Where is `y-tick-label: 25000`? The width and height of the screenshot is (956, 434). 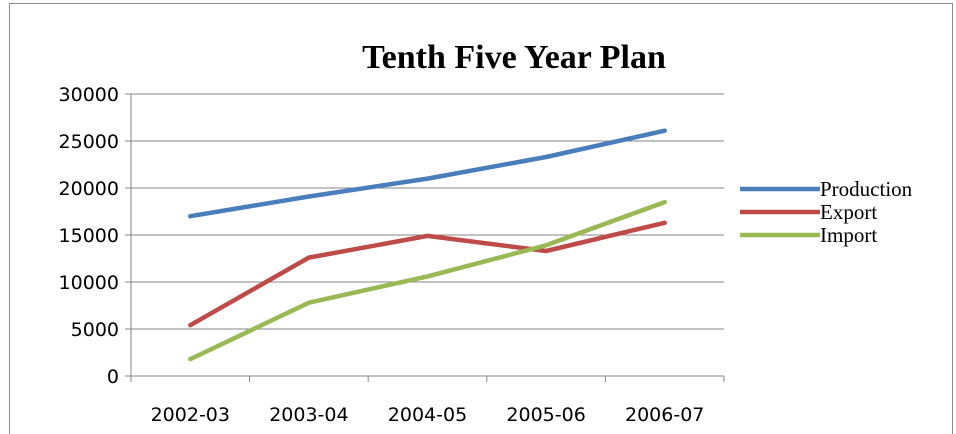 y-tick-label: 25000 is located at coordinates (89, 142).